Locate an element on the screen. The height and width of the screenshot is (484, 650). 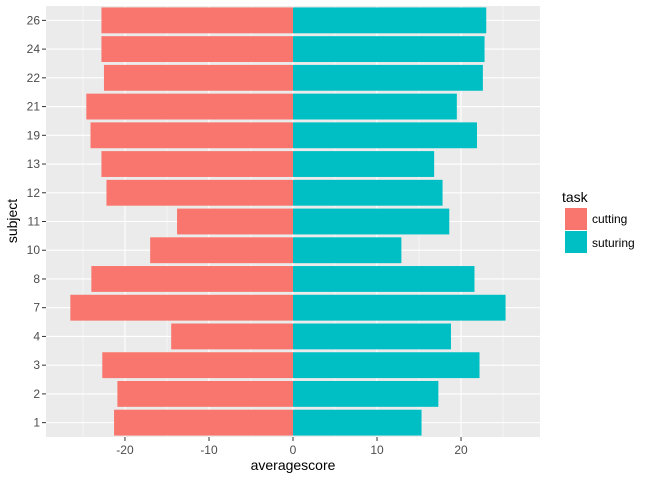
y-tick-label: 22 is located at coordinates (34, 78).